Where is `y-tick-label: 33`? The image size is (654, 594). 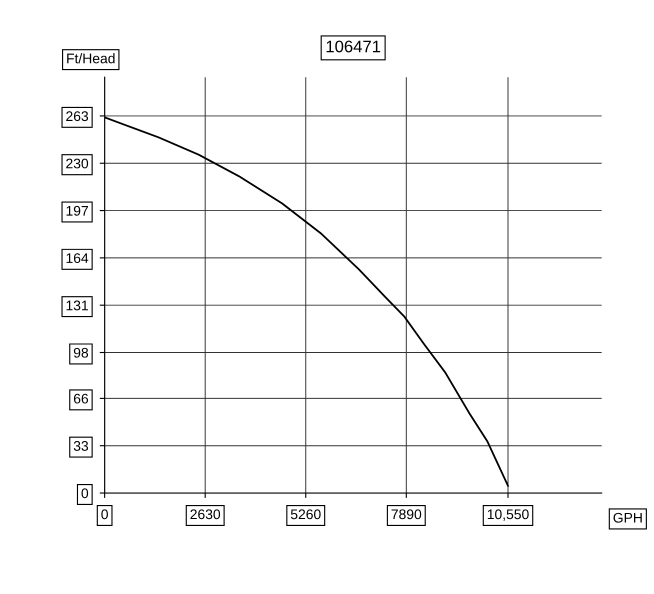 y-tick-label: 33 is located at coordinates (81, 446).